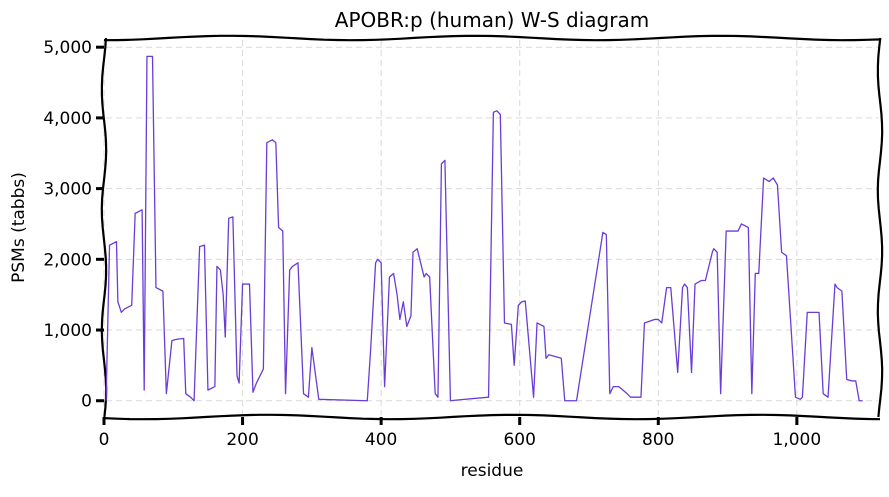  What do you see at coordinates (381, 440) in the screenshot?
I see `x-tick-label: 400` at bounding box center [381, 440].